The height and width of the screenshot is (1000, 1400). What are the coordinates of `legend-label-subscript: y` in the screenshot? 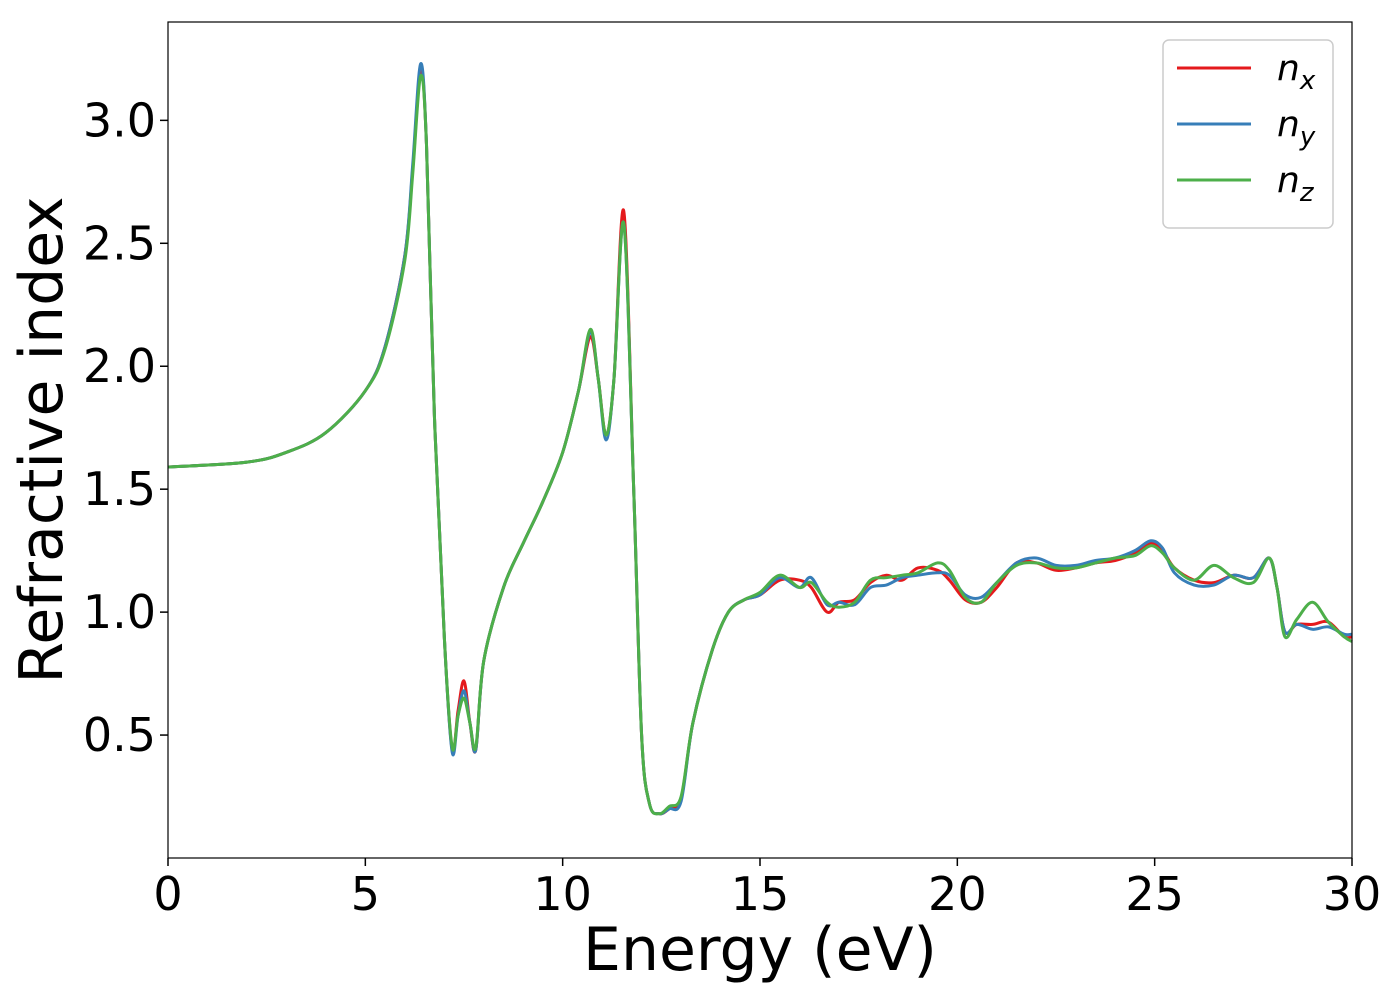 It's located at (1307, 137).